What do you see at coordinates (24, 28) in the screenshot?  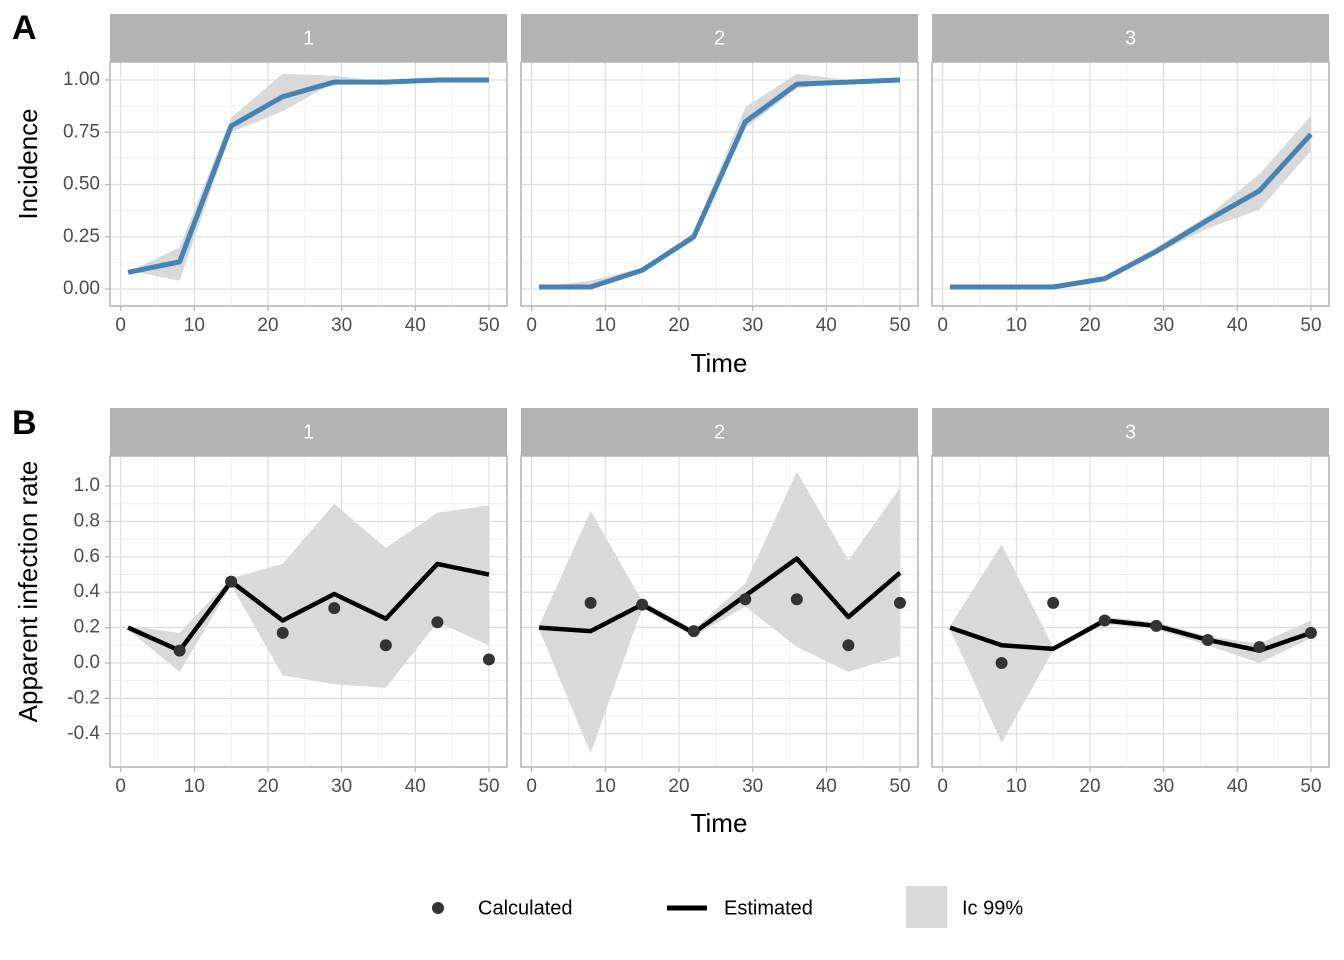 I see `panel-tag: A` at bounding box center [24, 28].